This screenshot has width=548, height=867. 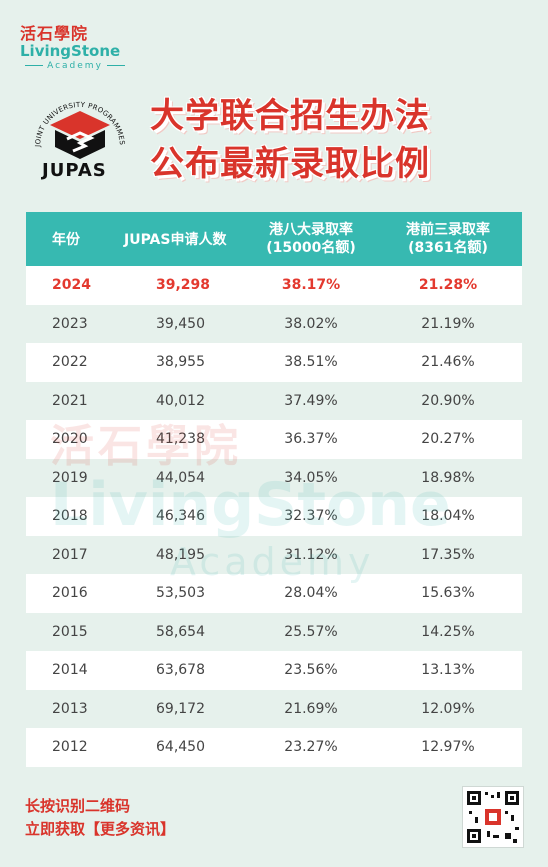 I want to click on table-row: 2024 39,298 38.17% 21.28%, so click(x=274, y=285).